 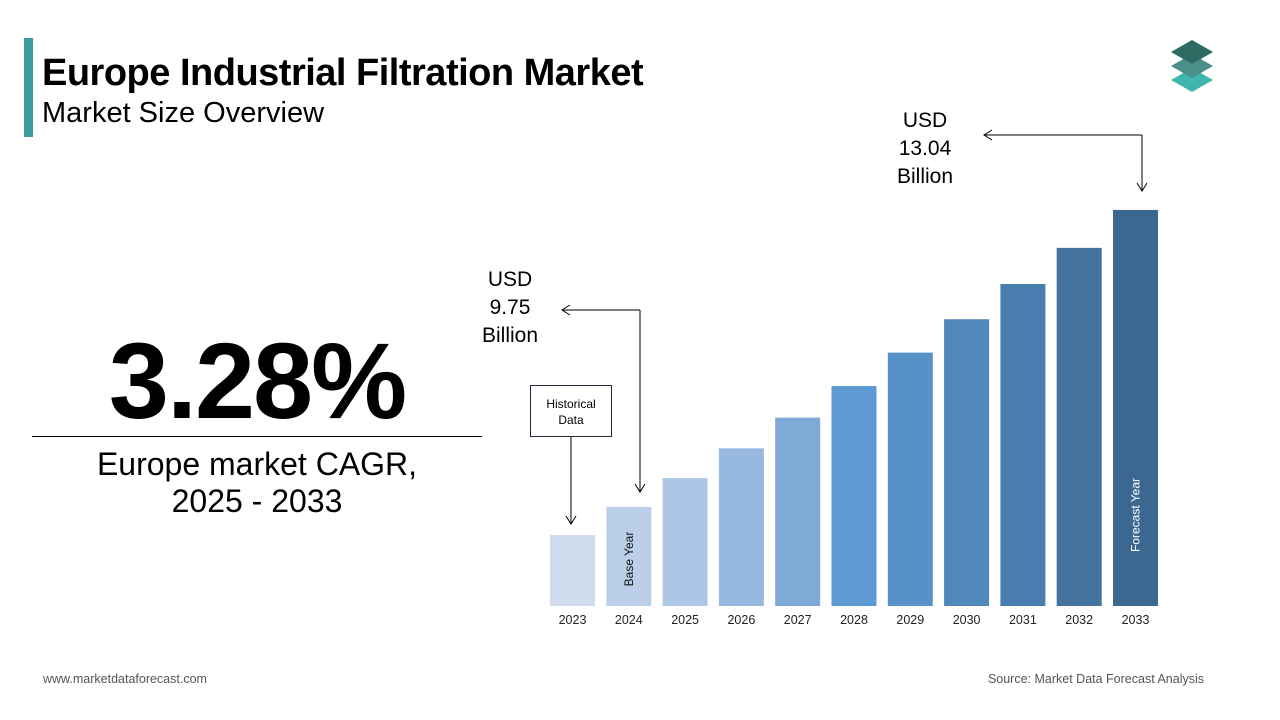 I want to click on bar-2027, so click(x=798, y=511).